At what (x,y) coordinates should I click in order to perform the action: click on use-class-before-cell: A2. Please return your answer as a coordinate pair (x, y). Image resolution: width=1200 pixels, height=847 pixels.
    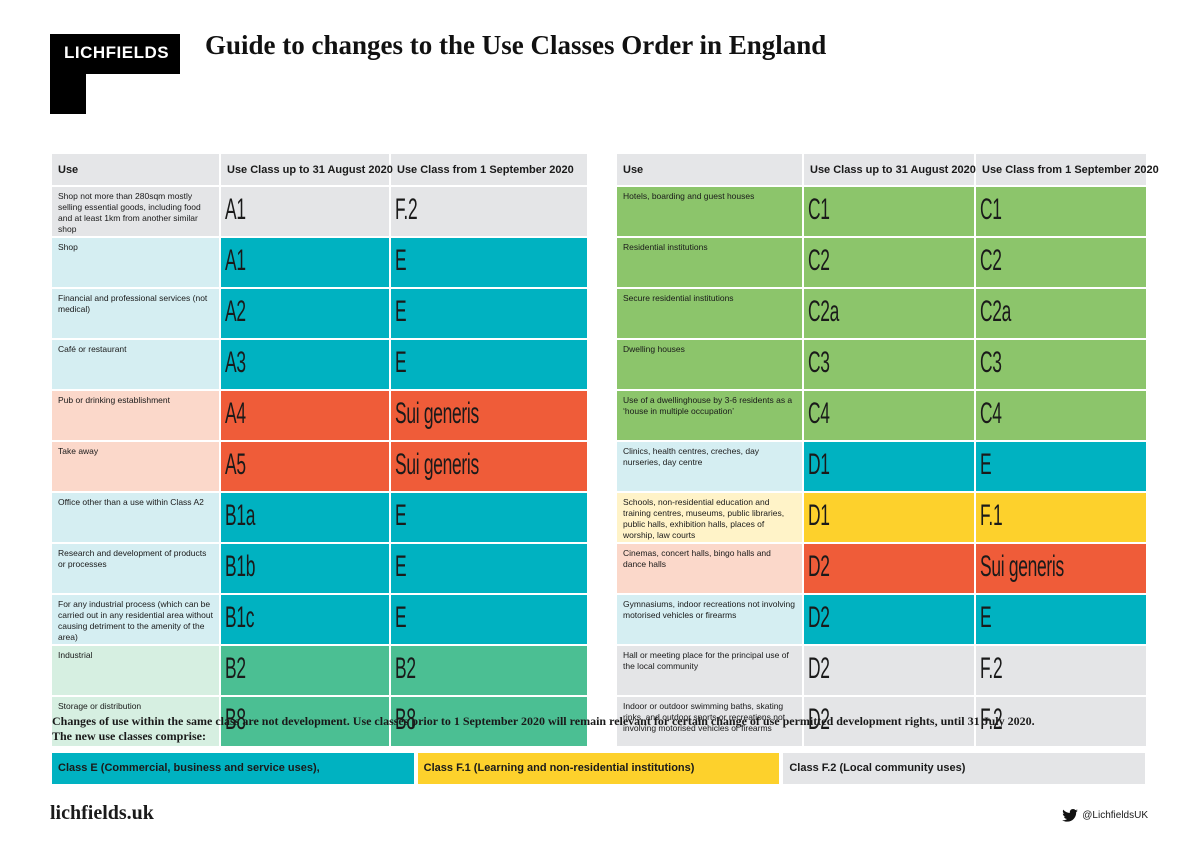
    Looking at the image, I should click on (306, 313).